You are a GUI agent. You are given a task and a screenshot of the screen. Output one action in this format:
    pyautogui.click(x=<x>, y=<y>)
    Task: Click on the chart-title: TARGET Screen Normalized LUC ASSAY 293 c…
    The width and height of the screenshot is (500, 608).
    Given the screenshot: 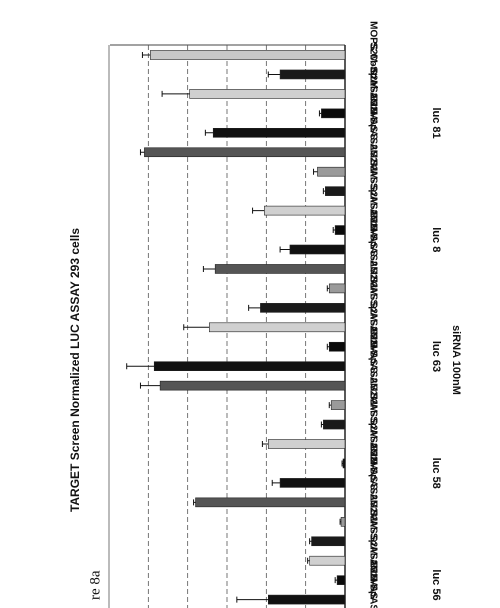 What is the action you would take?
    pyautogui.click(x=75, y=370)
    